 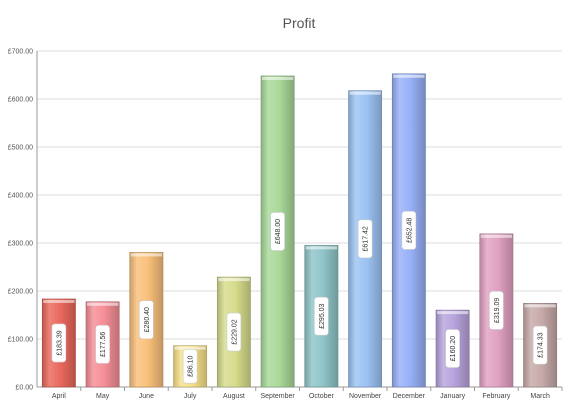 I want to click on data-label-may: £177.56, so click(x=102, y=344).